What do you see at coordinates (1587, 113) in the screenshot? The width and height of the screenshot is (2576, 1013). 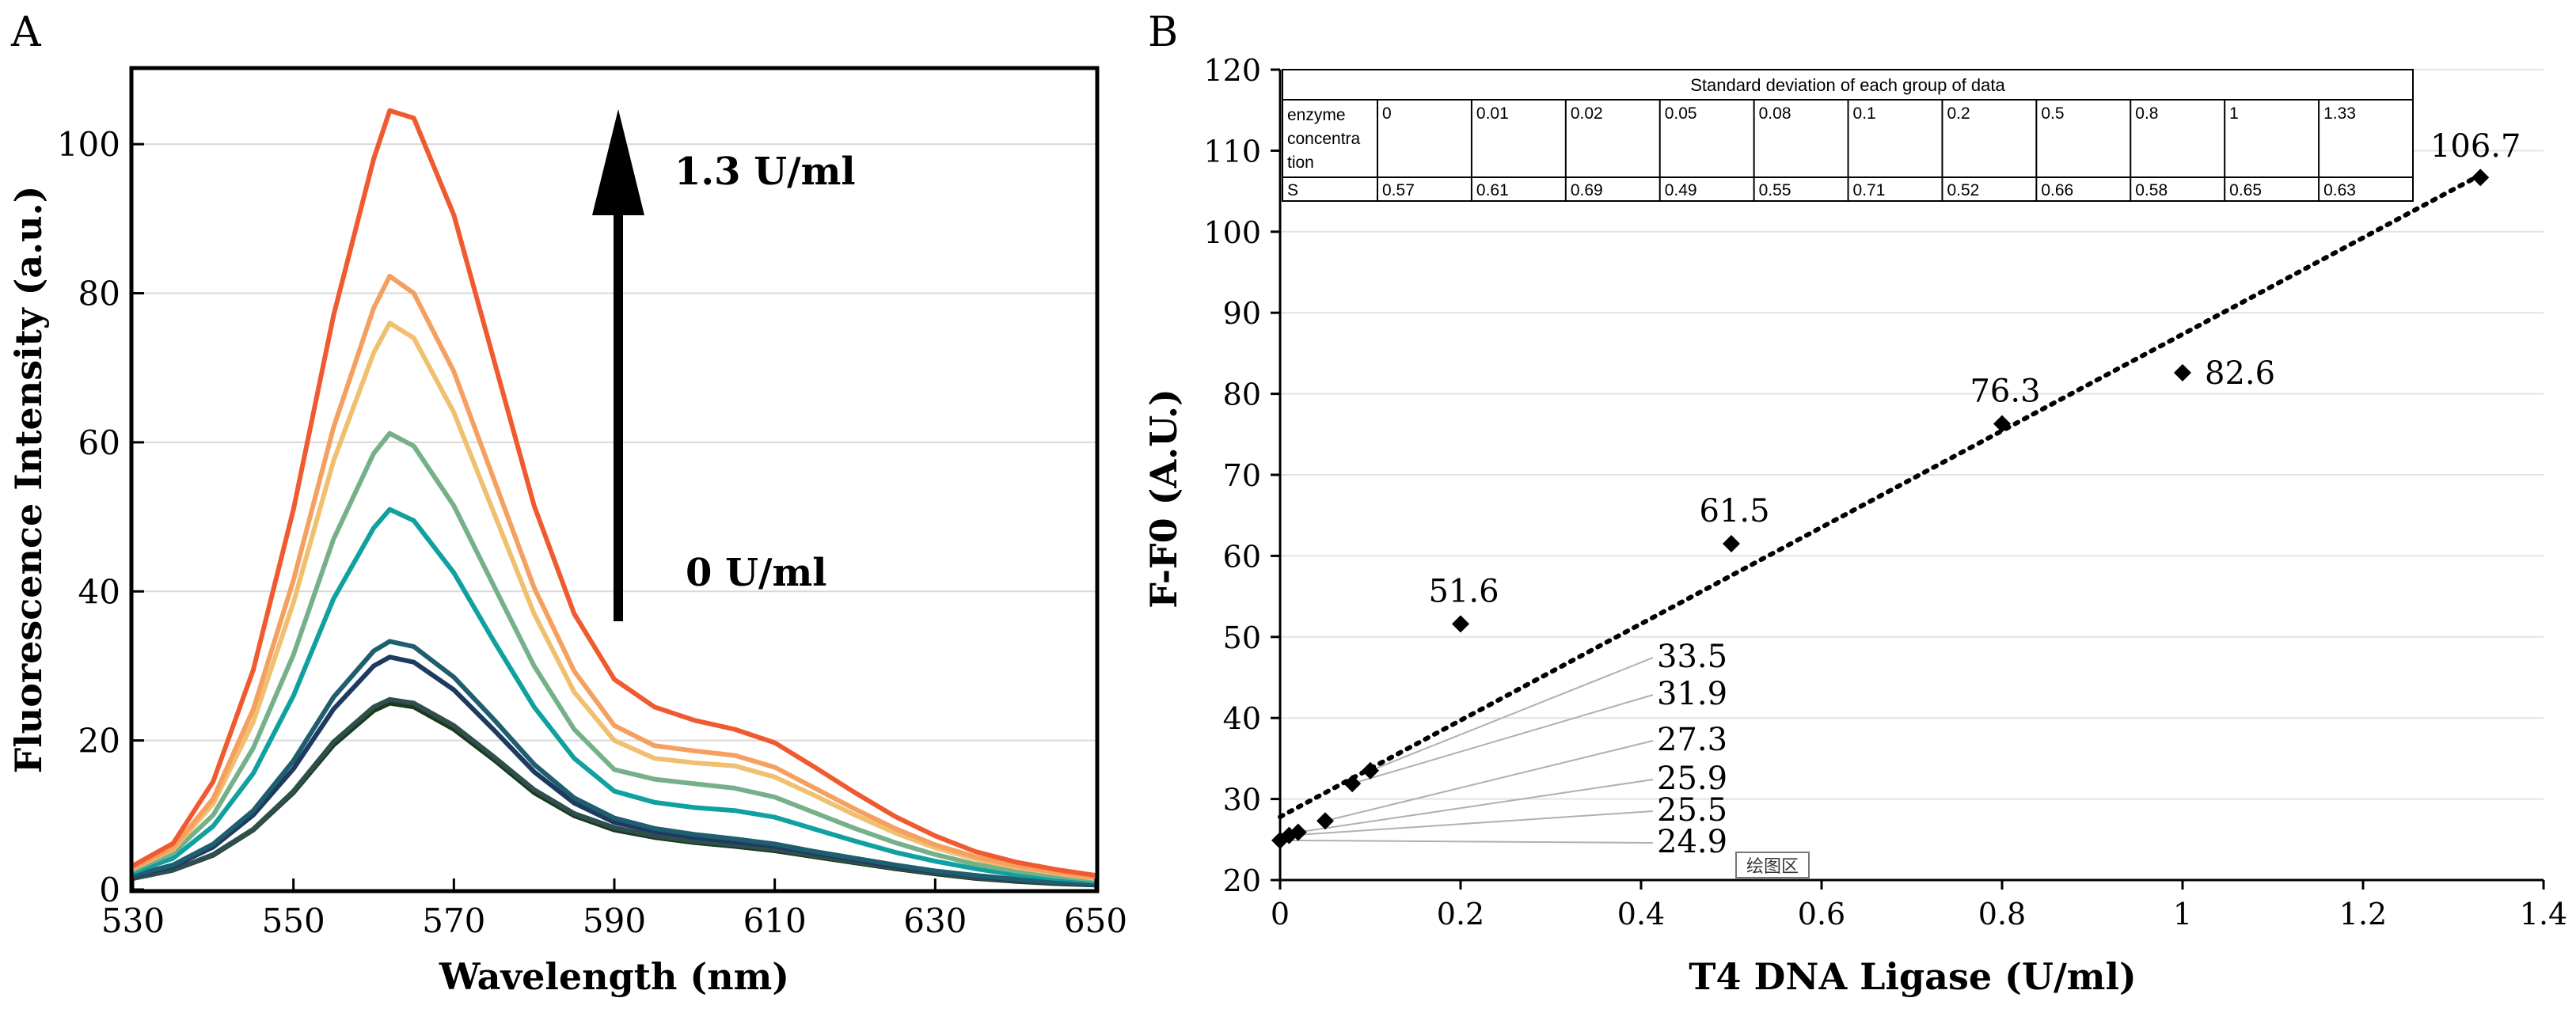 I see `table-concentration: 0.02` at bounding box center [1587, 113].